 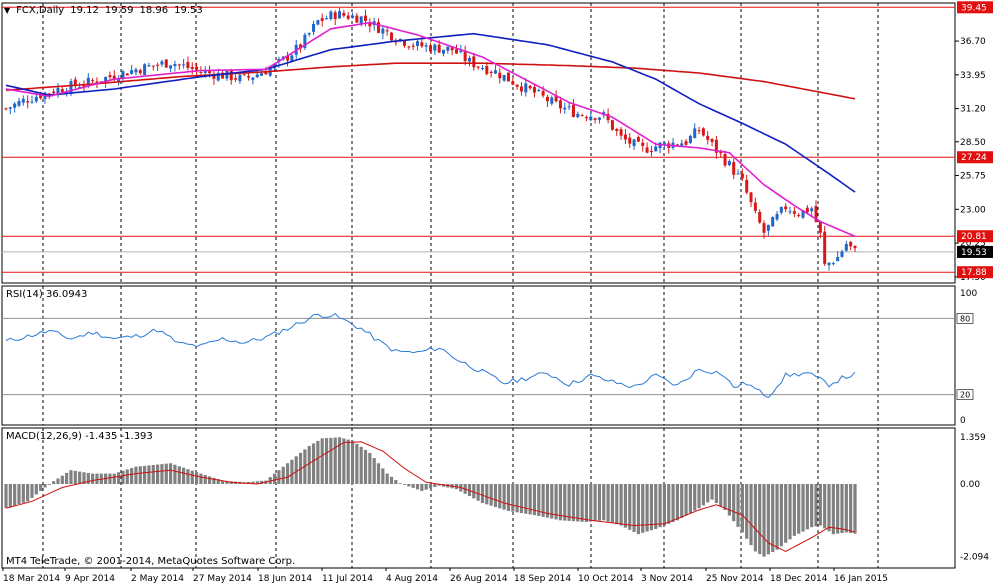 What do you see at coordinates (965, 318) in the screenshot?
I see `rsi-level-tag` at bounding box center [965, 318].